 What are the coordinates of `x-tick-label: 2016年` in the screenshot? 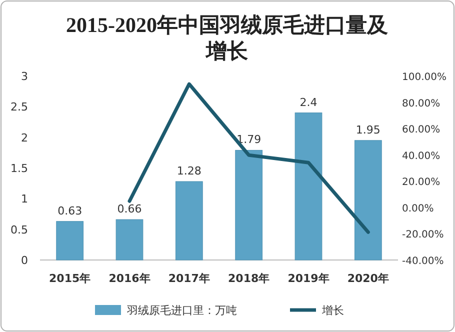 It's located at (129, 278).